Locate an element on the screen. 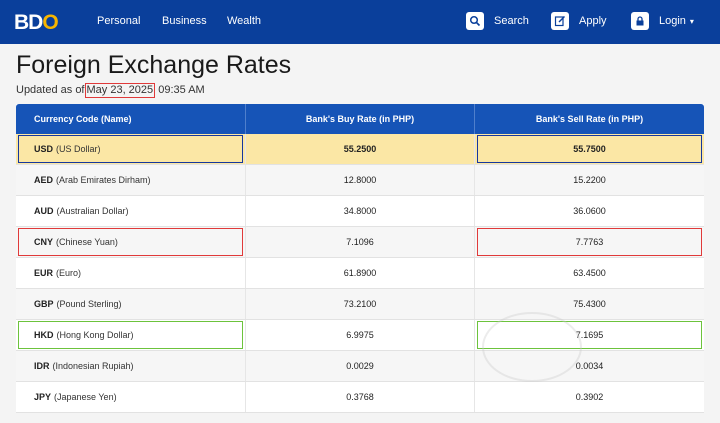  search-icon is located at coordinates (475, 21).